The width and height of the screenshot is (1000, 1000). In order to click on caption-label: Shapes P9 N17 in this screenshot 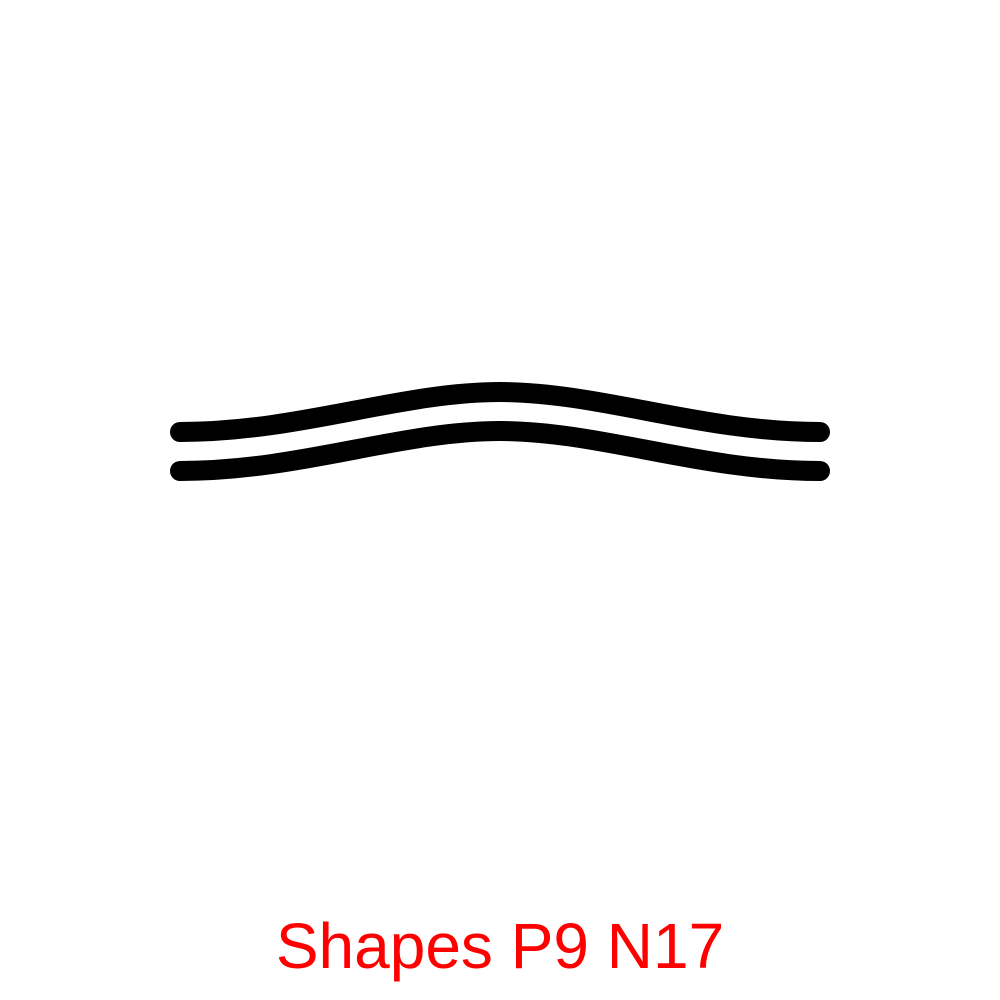, I will do `click(500, 946)`.